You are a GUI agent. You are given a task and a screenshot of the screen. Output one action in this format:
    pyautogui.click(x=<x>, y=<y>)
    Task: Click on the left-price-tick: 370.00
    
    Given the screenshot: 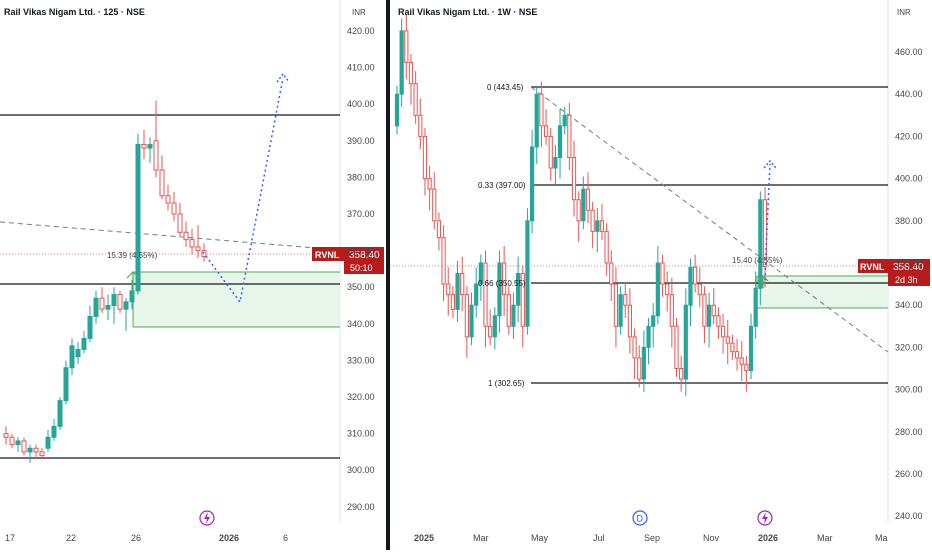 What is the action you would take?
    pyautogui.click(x=361, y=214)
    